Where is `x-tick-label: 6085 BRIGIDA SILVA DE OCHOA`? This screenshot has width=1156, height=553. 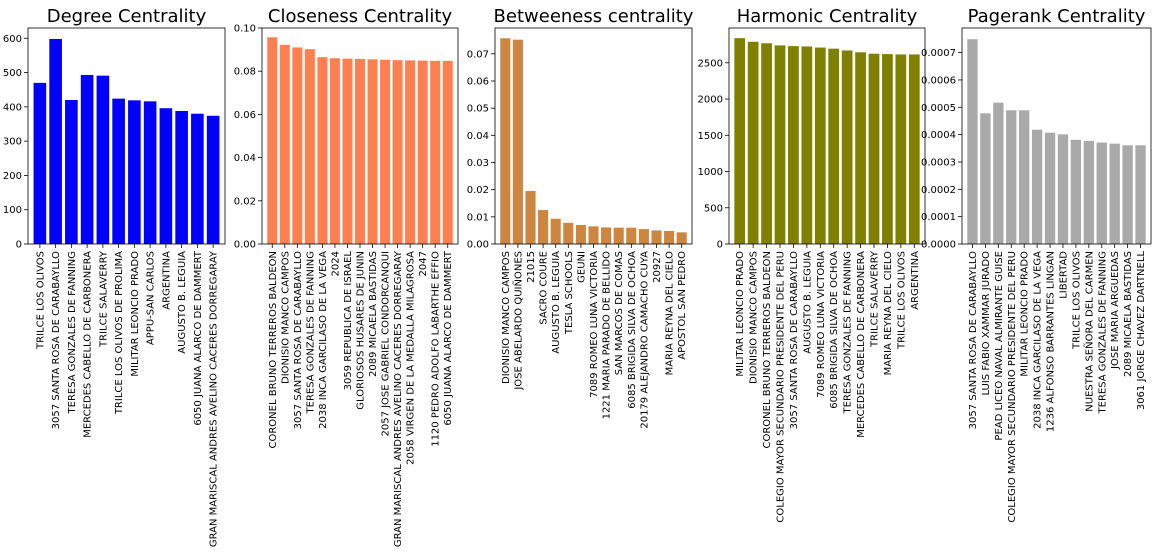 x-tick-label: 6085 BRIGIDA SILVA DE OCHOA is located at coordinates (632, 330).